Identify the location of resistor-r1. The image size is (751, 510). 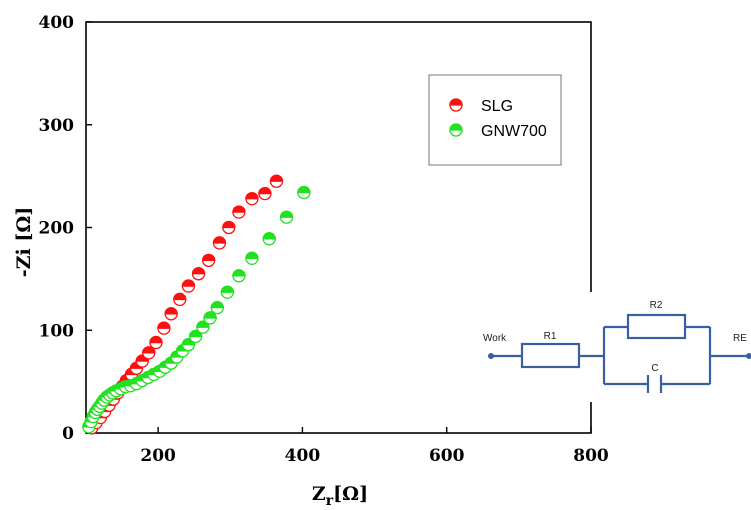
(550, 355).